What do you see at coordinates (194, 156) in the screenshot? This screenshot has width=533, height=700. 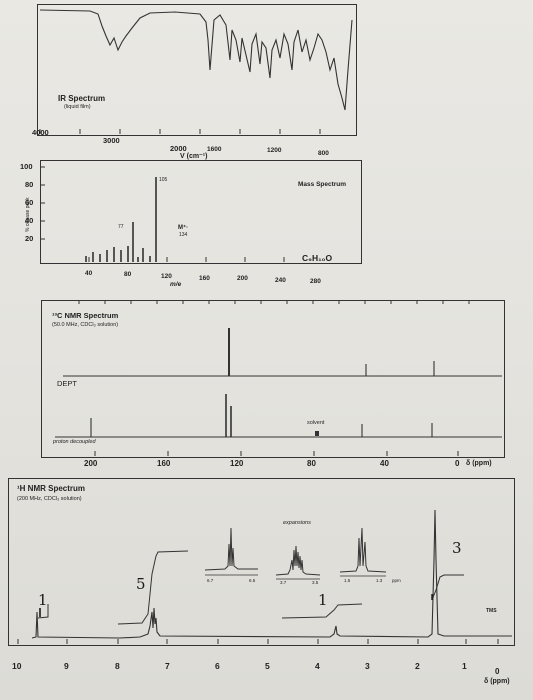 I see `ir-axis-label: V (cm⁻¹)` at bounding box center [194, 156].